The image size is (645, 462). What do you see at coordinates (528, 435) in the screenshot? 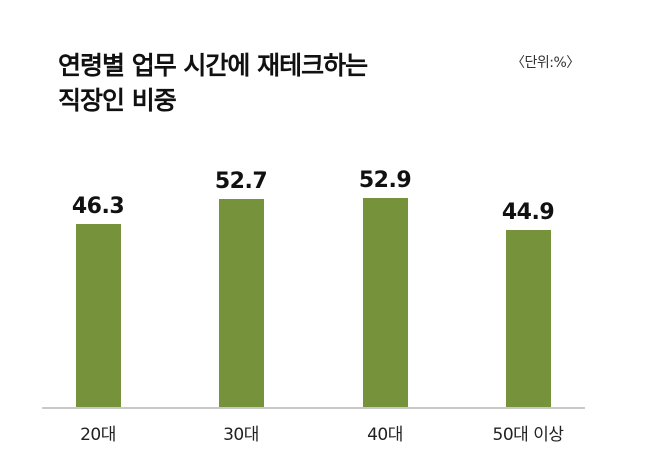
I see `category-label: 50대 이상` at bounding box center [528, 435].